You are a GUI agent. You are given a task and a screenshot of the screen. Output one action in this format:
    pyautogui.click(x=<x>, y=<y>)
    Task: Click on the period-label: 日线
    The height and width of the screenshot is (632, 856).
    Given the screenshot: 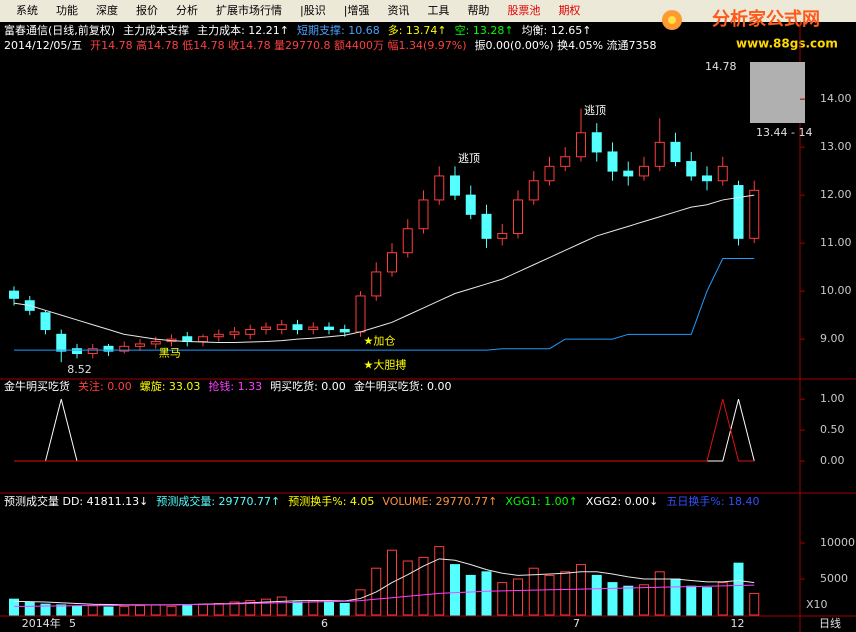 What is the action you would take?
    pyautogui.click(x=830, y=623)
    